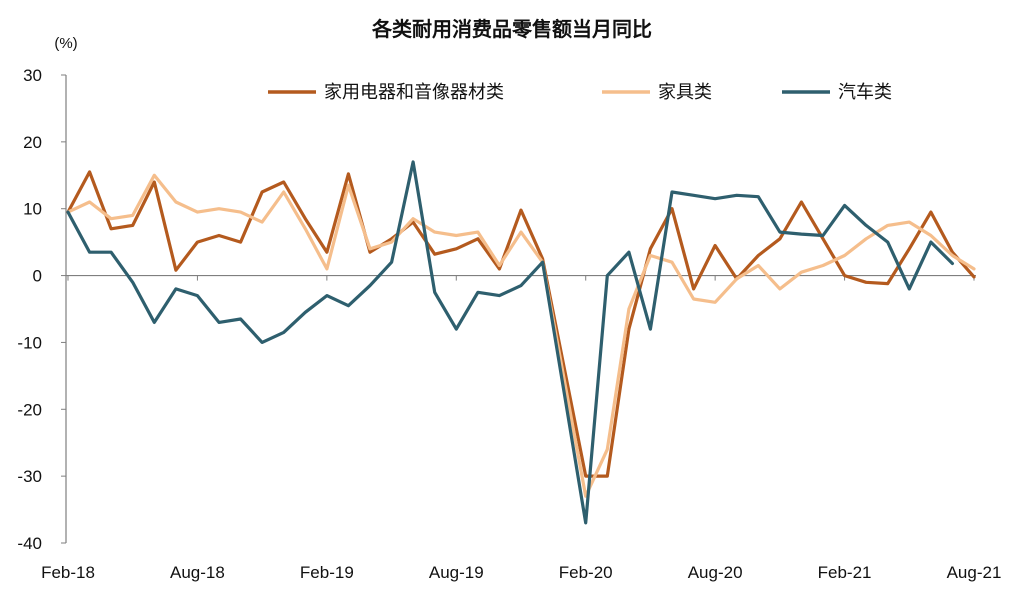 This screenshot has height=612, width=1024. I want to click on y-tick-label: -40, so click(29, 543).